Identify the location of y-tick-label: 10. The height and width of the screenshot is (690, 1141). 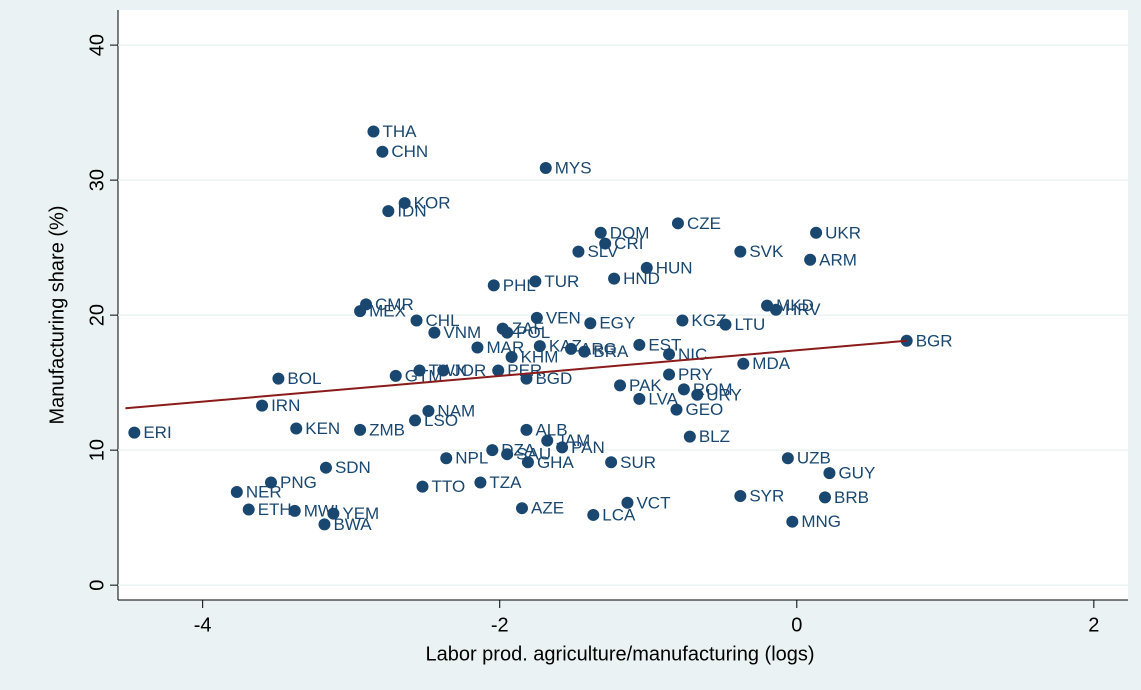
(97, 450).